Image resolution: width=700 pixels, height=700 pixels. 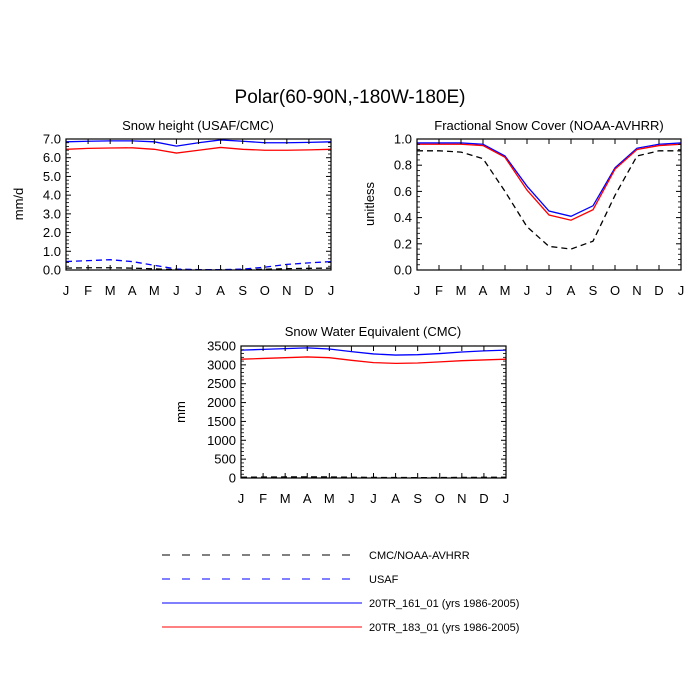 I want to click on ylabel-snow-cover: unitless, so click(x=369, y=203).